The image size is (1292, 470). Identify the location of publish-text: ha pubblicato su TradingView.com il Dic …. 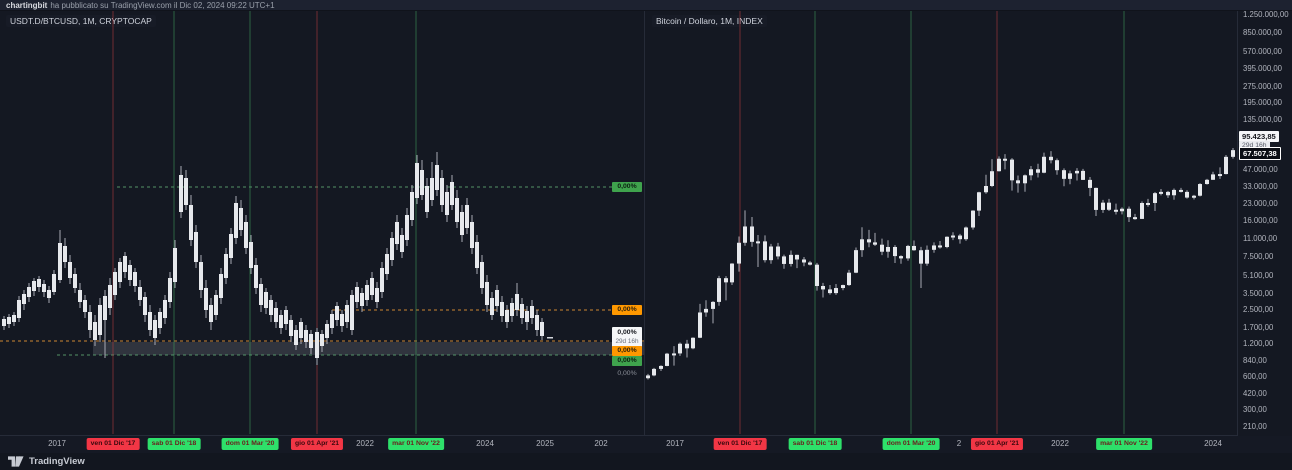
(162, 5).